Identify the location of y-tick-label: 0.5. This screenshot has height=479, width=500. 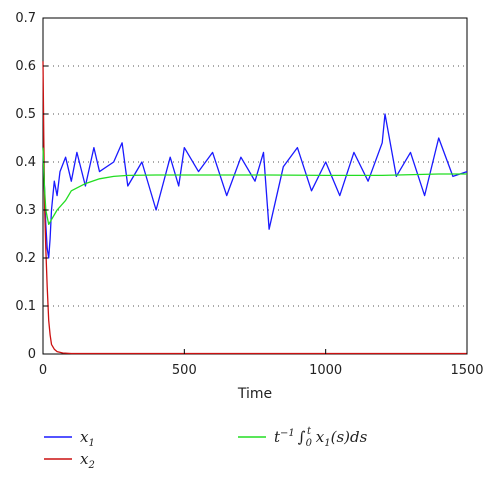
(25, 114).